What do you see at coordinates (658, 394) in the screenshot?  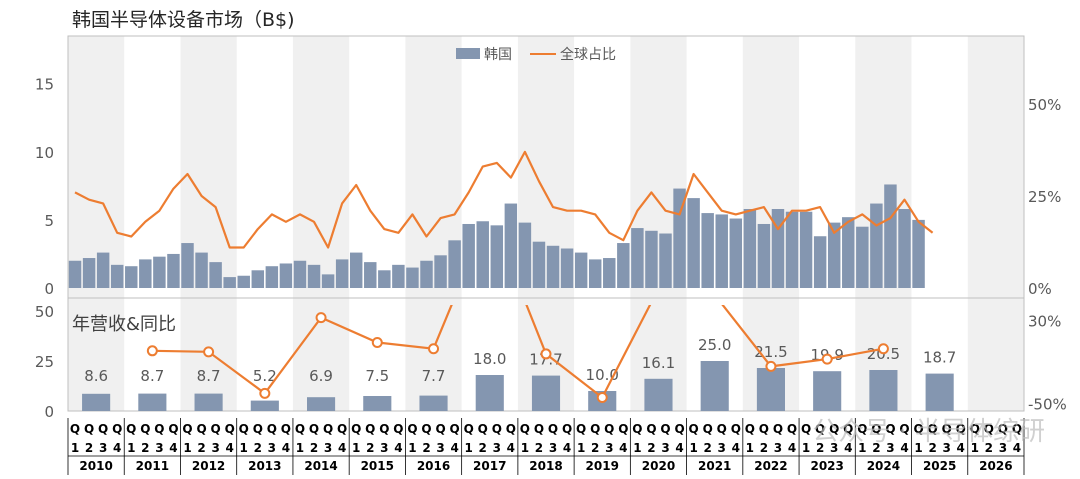 I see `annual-bar-2020` at bounding box center [658, 394].